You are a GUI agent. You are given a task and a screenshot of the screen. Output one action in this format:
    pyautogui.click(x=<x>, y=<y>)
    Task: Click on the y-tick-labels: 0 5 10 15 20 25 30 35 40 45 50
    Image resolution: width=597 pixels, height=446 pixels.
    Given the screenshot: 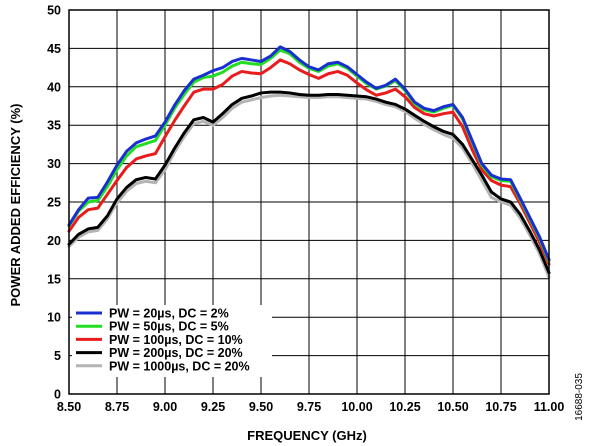 What is the action you would take?
    pyautogui.click(x=54, y=203)
    